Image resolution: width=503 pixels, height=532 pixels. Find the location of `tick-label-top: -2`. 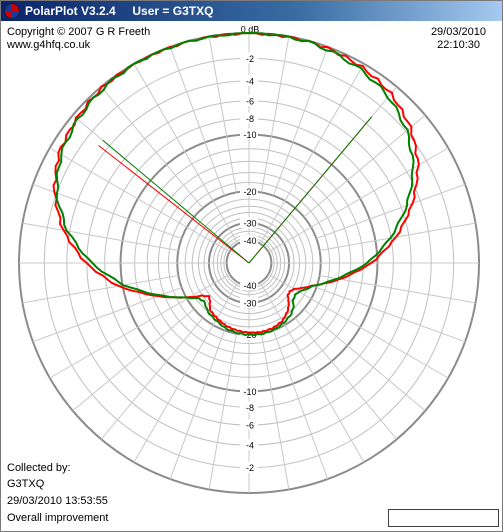

tick-label-top: -2 is located at coordinates (250, 59).